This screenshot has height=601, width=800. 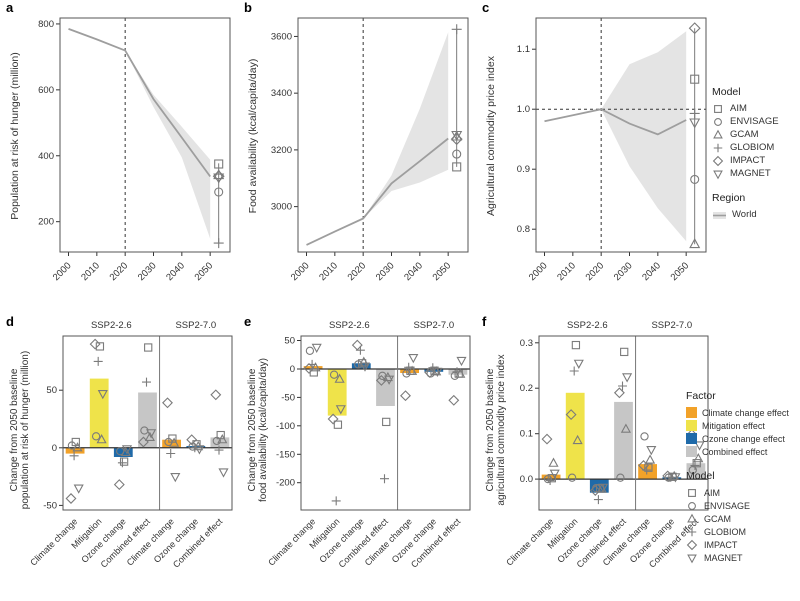 I want to click on svg-text: 3400, so click(x=281, y=93).